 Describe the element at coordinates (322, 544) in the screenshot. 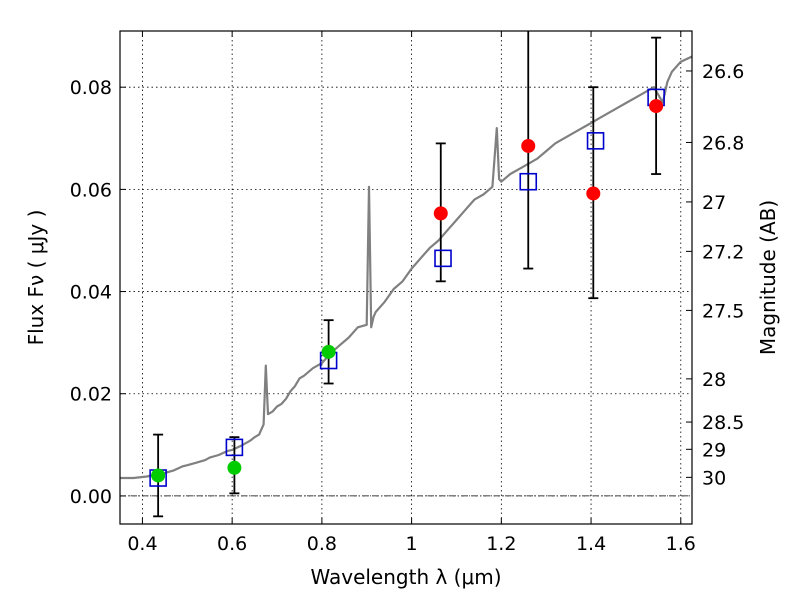

I see `x-tick-label: 0.8` at that location.